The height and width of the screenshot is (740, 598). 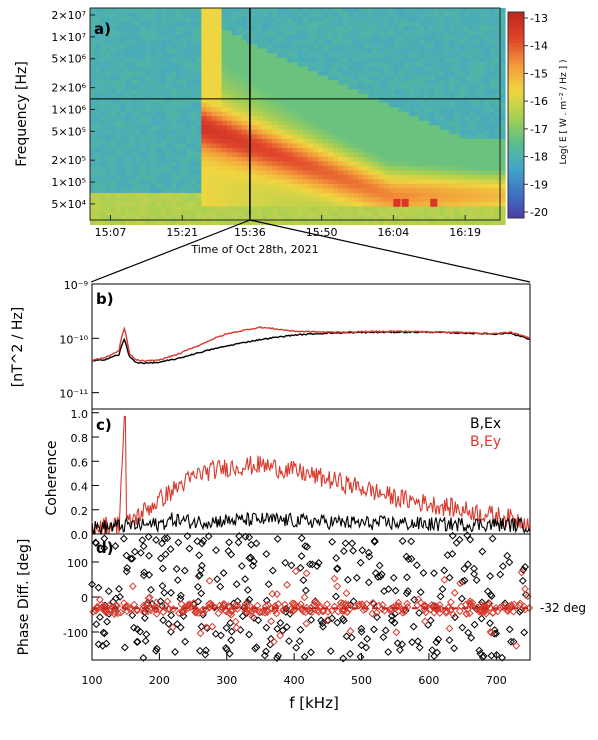 I want to click on phase-point-red, so click(x=460, y=583).